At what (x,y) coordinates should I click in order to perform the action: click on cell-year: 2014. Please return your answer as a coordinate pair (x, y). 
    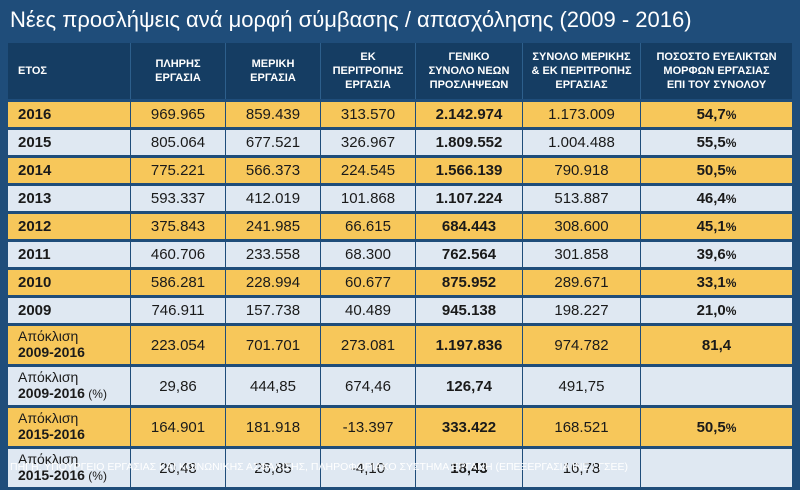
    Looking at the image, I should click on (69, 170).